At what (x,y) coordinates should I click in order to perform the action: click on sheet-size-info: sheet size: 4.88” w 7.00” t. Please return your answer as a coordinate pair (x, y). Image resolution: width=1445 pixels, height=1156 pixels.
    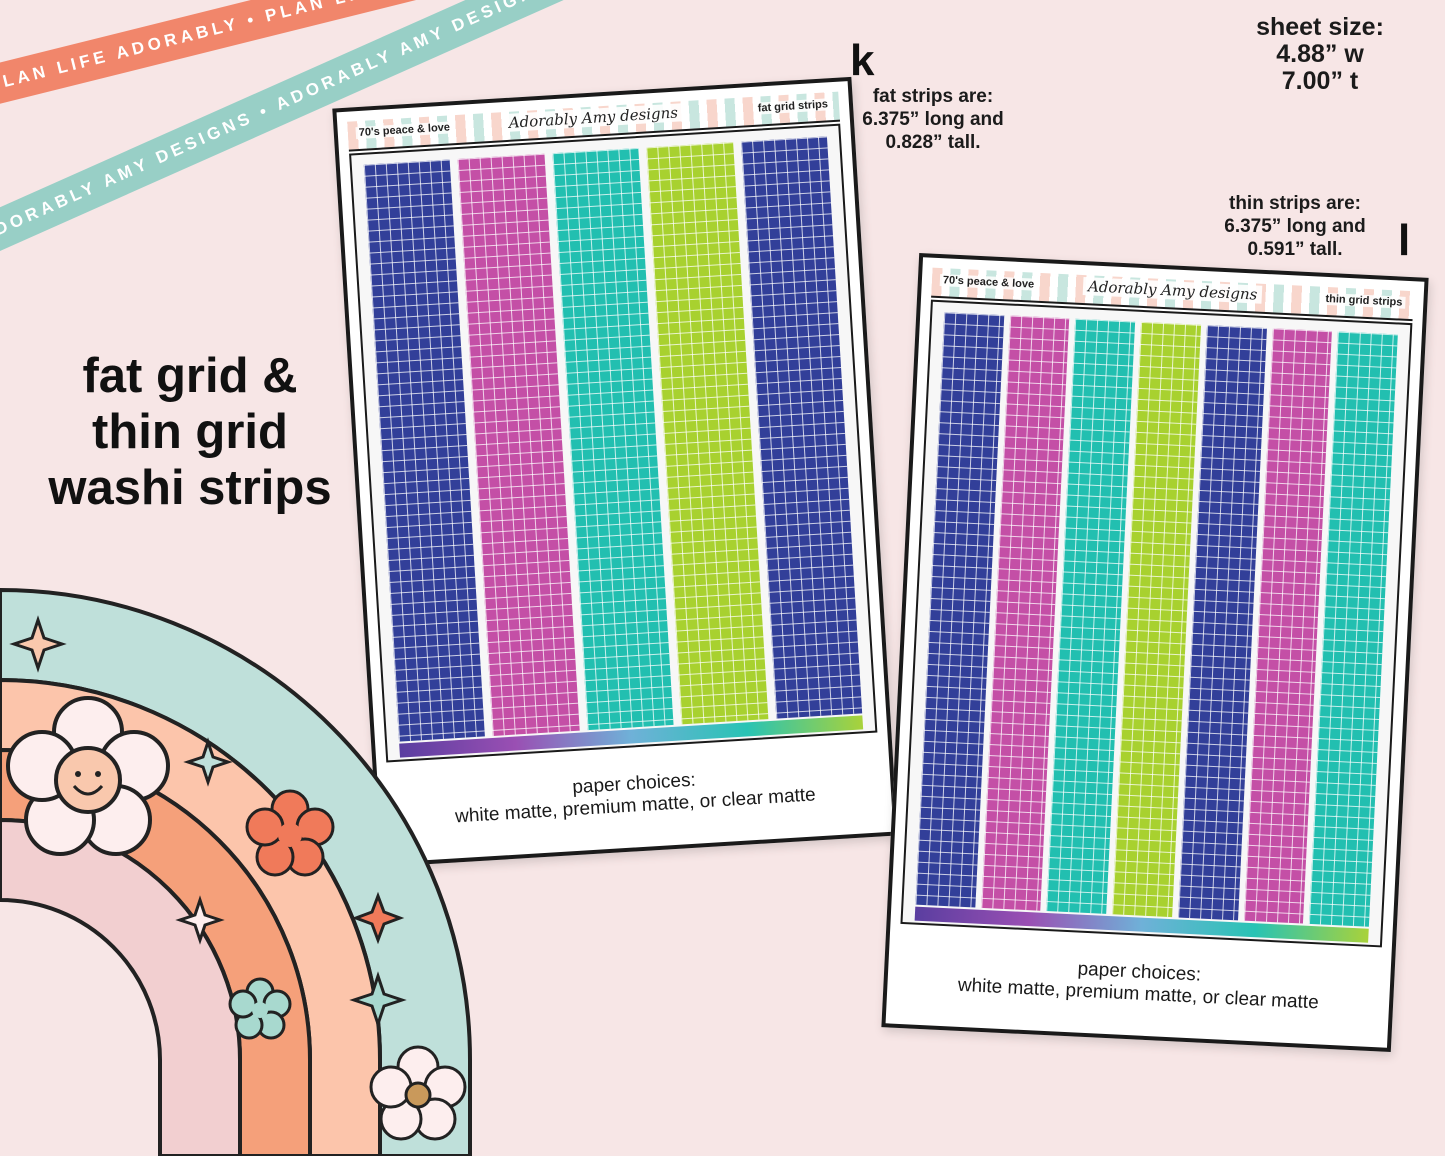
    Looking at the image, I should click on (1320, 54).